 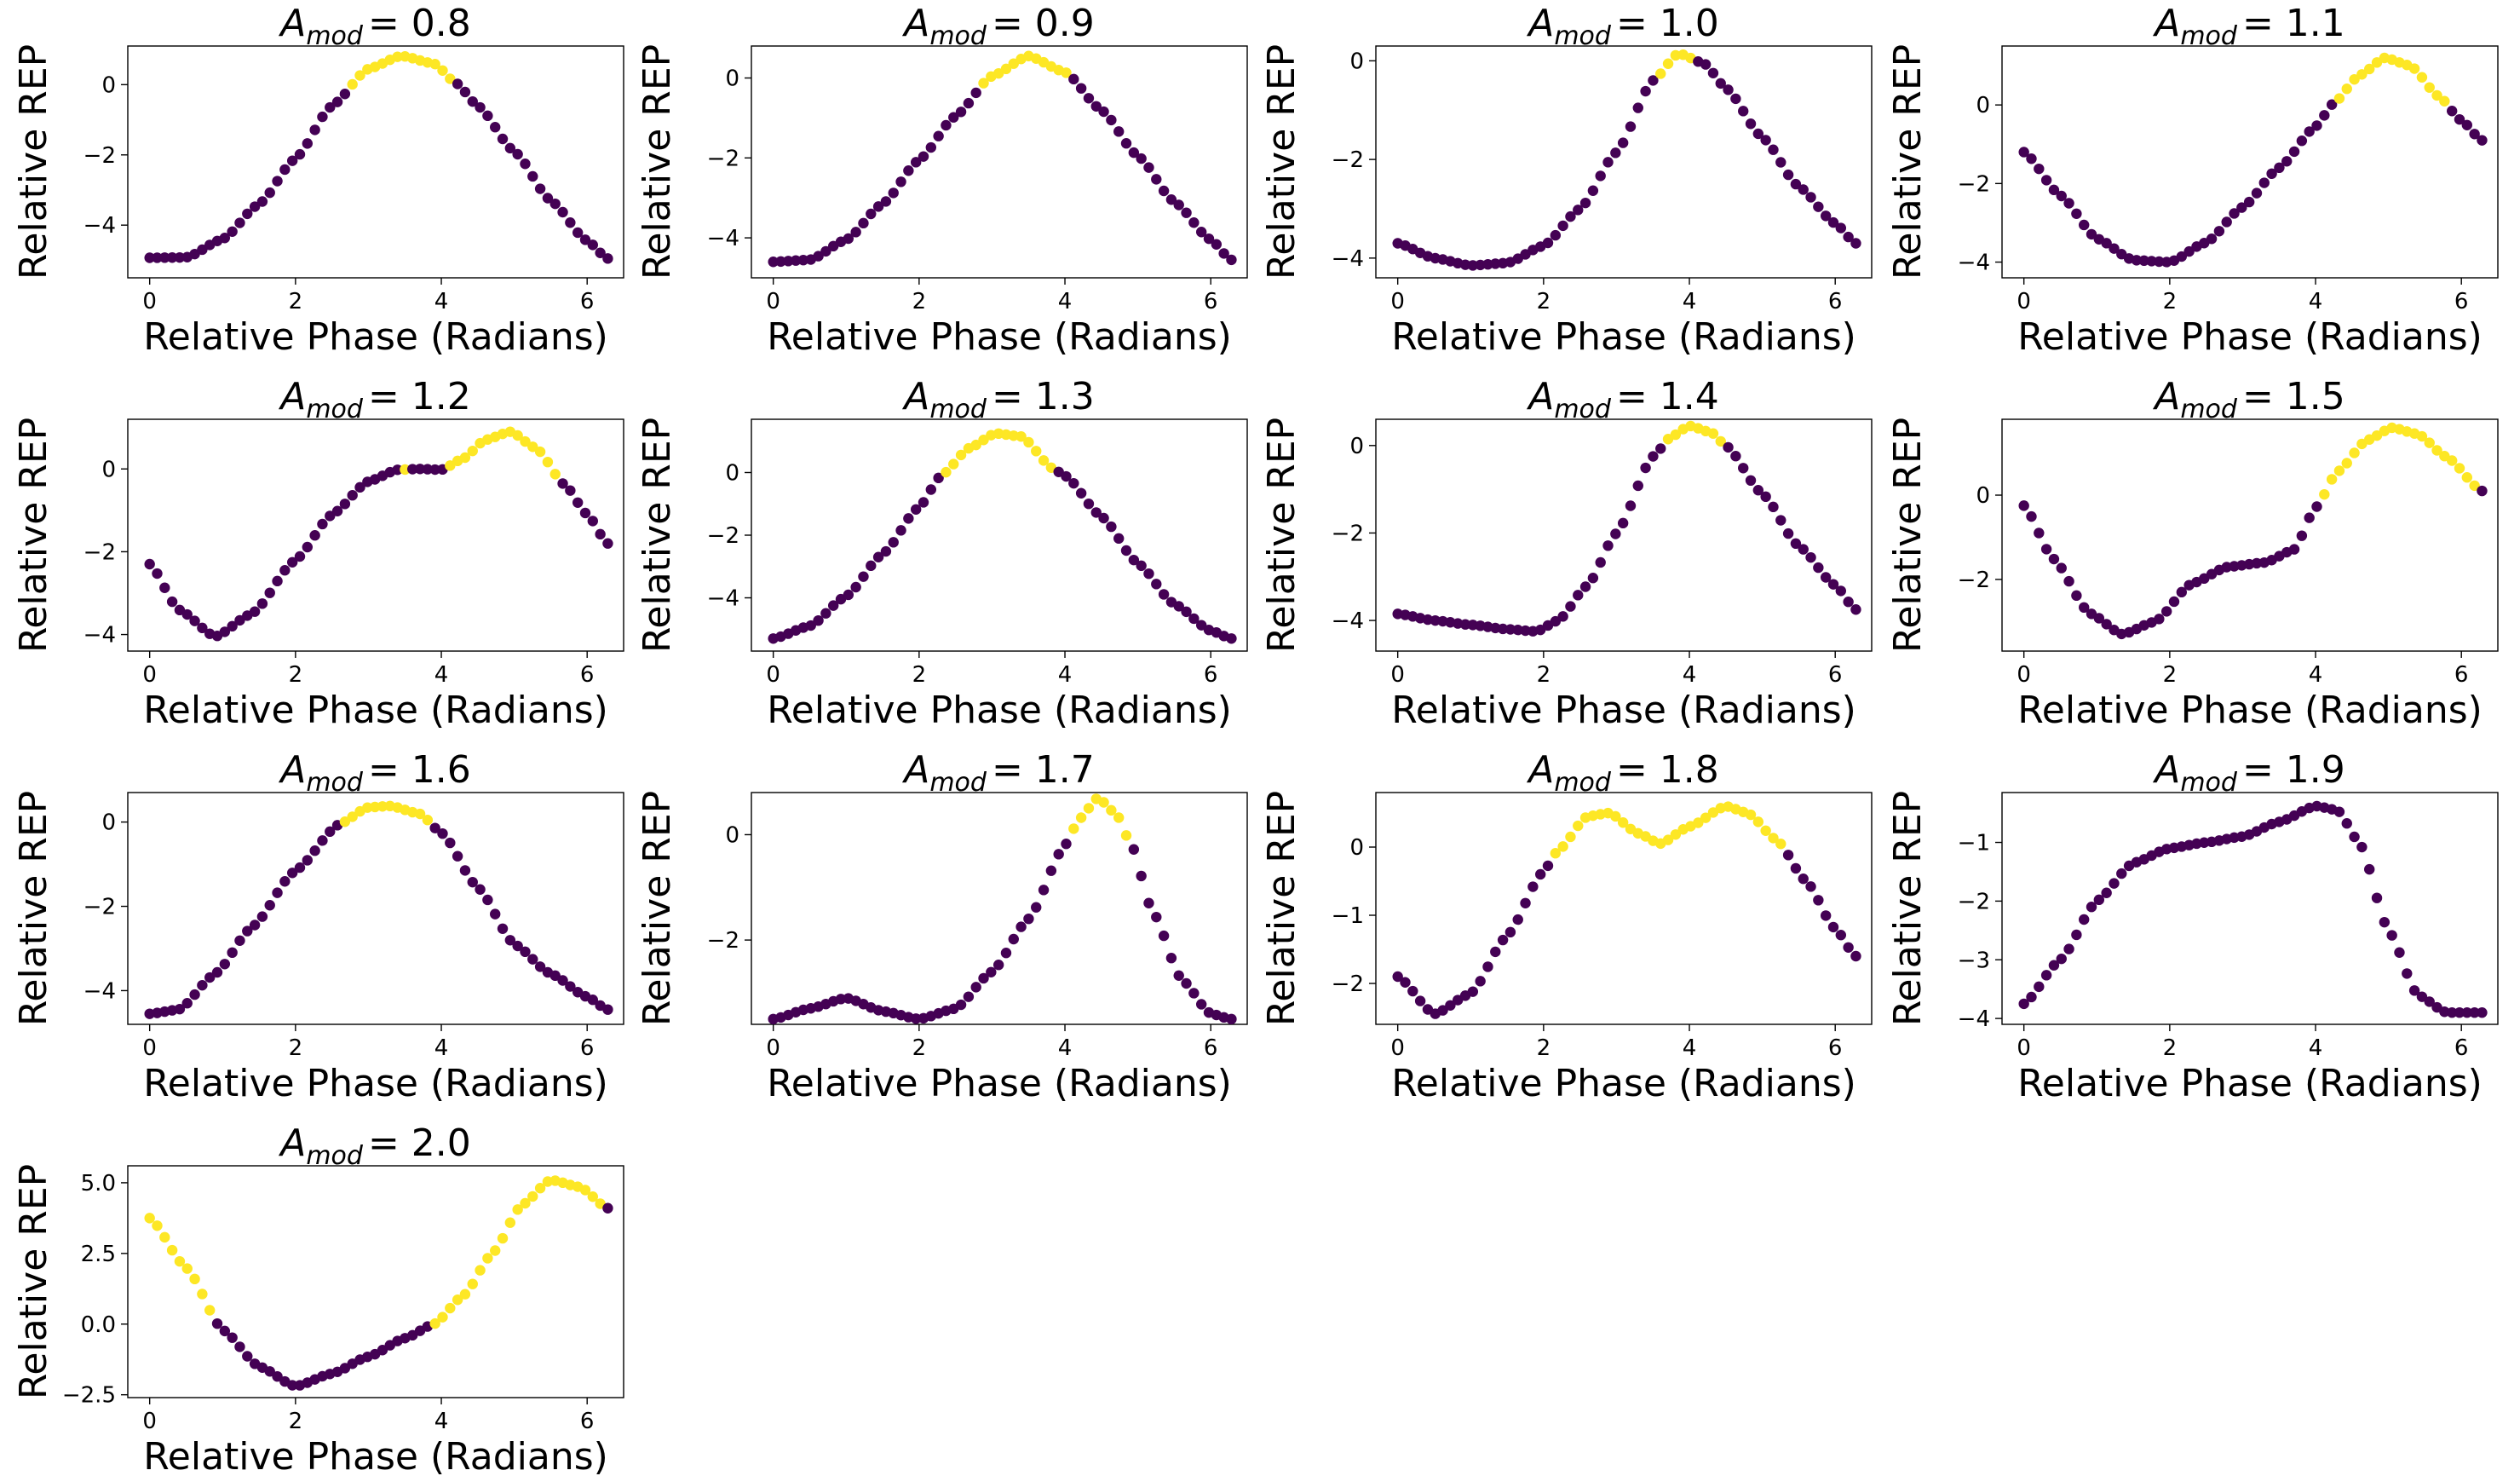 I want to click on x-tick-label: 0, so click(x=773, y=301).